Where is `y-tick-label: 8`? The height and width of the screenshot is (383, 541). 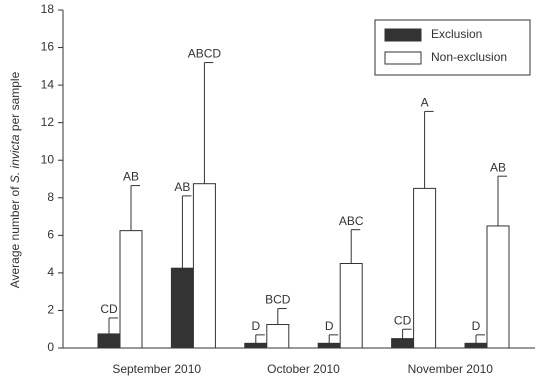
y-tick-label: 8 is located at coordinates (50, 197).